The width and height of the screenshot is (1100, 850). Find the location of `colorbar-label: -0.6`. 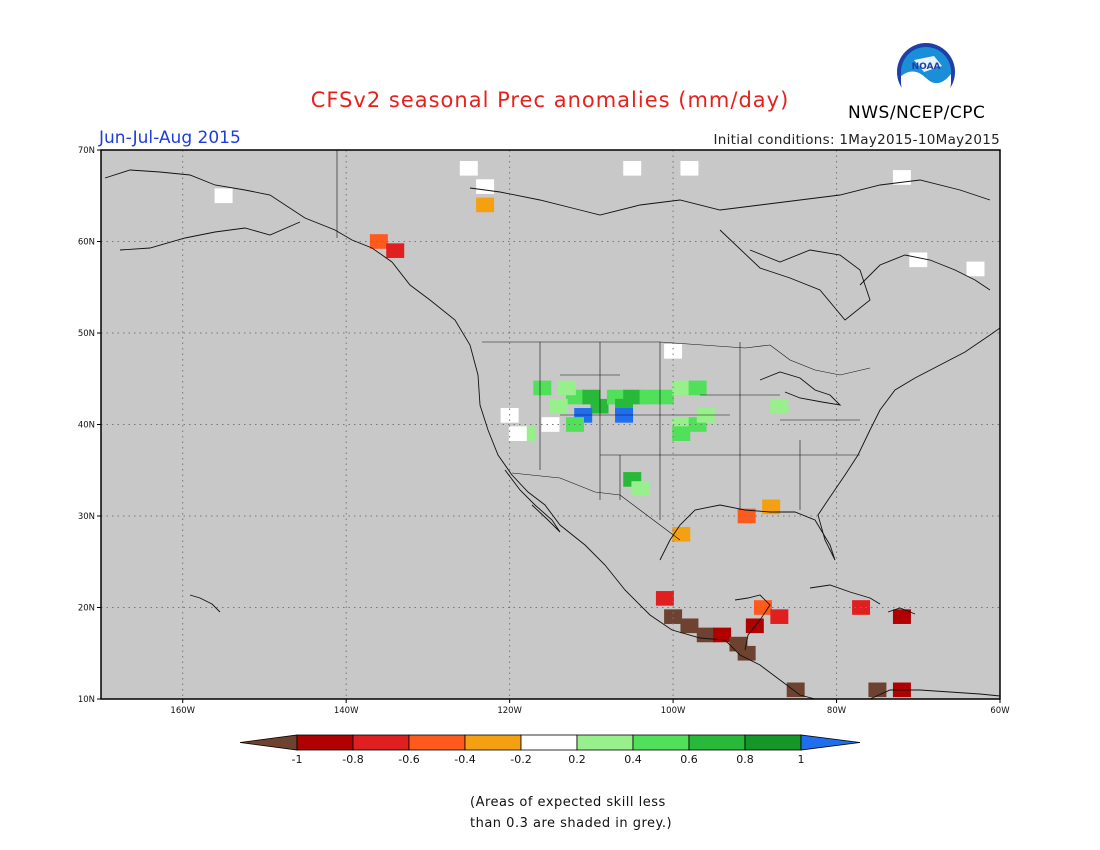

colorbar-label: -0.6 is located at coordinates (408, 759).